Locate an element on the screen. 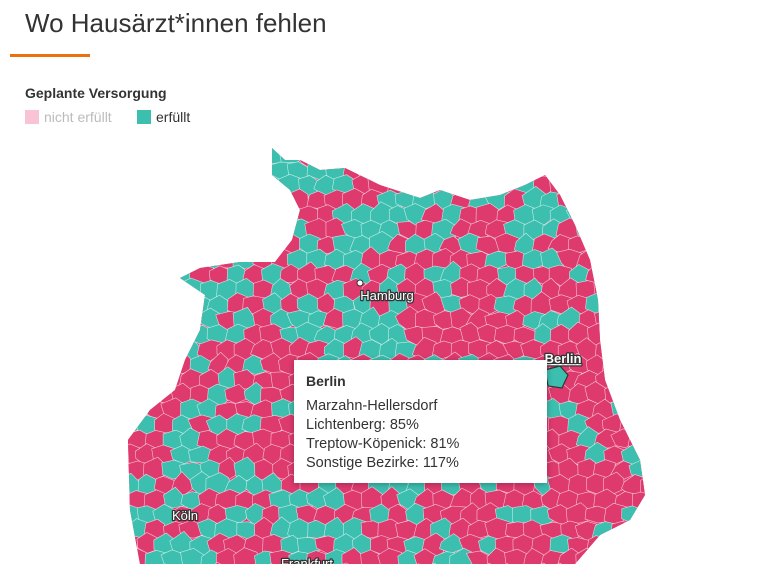  legend-item: nicht erfüllt is located at coordinates (68, 117).